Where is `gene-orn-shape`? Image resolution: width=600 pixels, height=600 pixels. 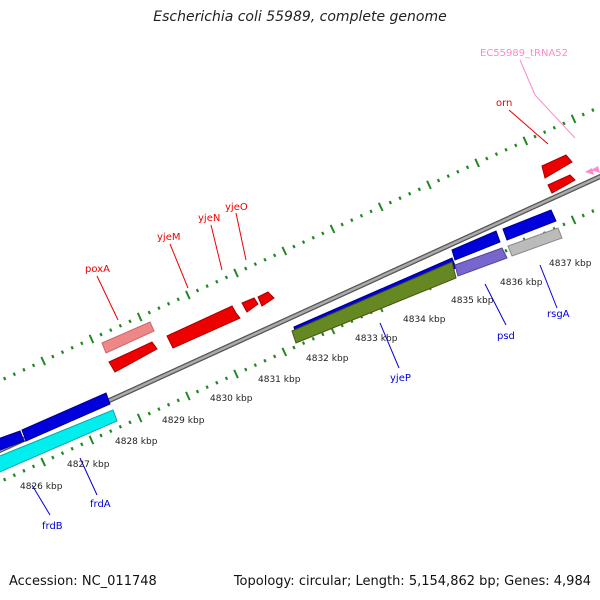
gene-orn-shape is located at coordinates (557, 166).